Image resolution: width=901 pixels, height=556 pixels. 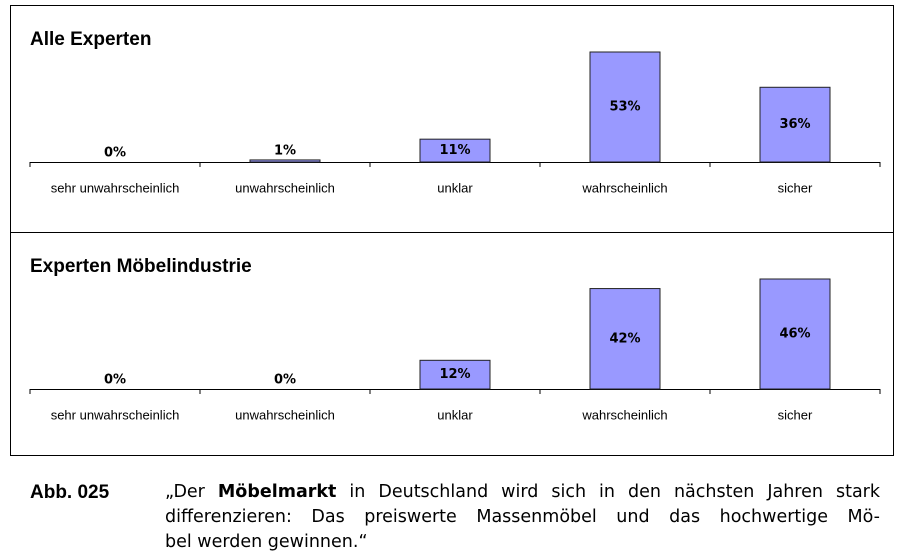 What do you see at coordinates (90, 39) in the screenshot?
I see `chart-title: Alle Experten` at bounding box center [90, 39].